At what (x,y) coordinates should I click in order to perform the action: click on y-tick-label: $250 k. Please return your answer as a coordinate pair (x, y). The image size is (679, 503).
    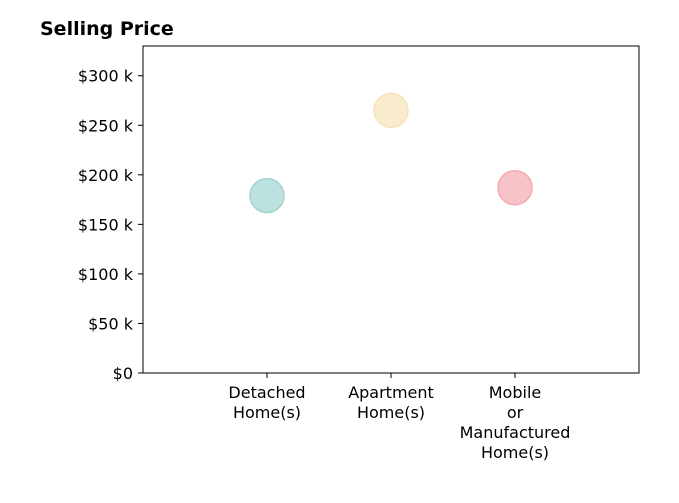
    Looking at the image, I should click on (106, 125).